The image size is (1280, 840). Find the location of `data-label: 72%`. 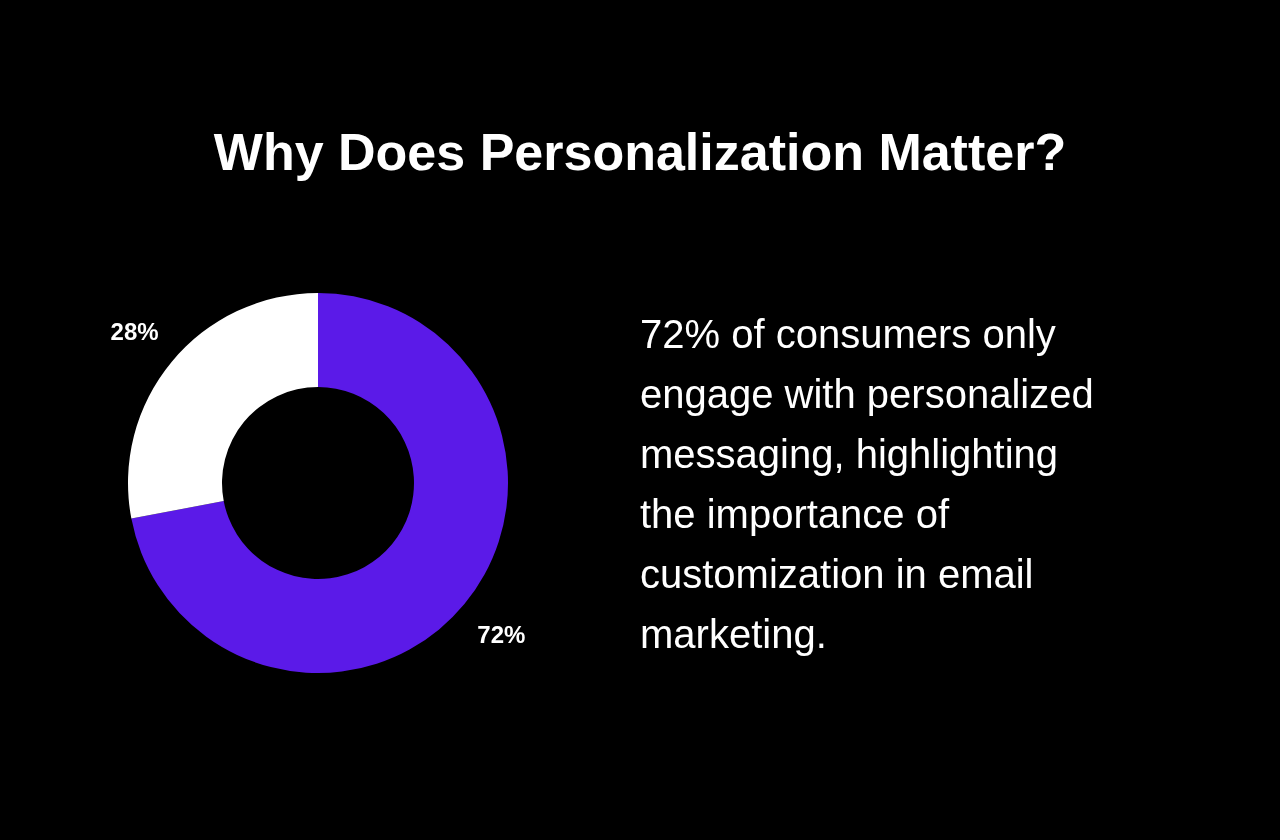

data-label: 72% is located at coordinates (501, 635).